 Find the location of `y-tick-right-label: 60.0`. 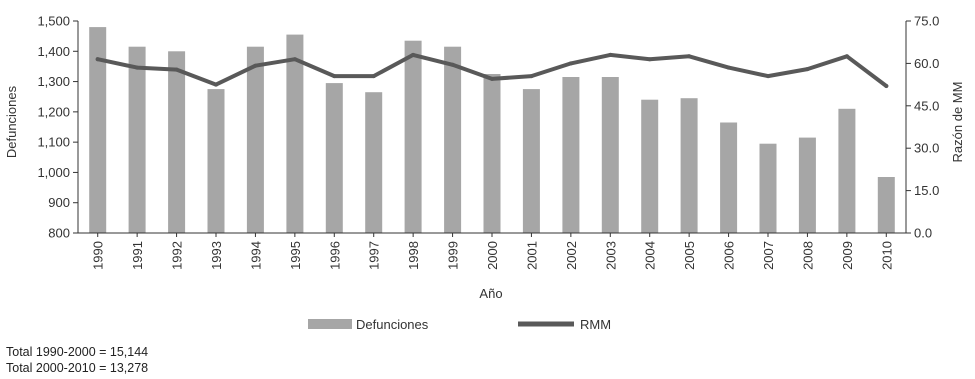

y-tick-right-label: 60.0 is located at coordinates (926, 63).